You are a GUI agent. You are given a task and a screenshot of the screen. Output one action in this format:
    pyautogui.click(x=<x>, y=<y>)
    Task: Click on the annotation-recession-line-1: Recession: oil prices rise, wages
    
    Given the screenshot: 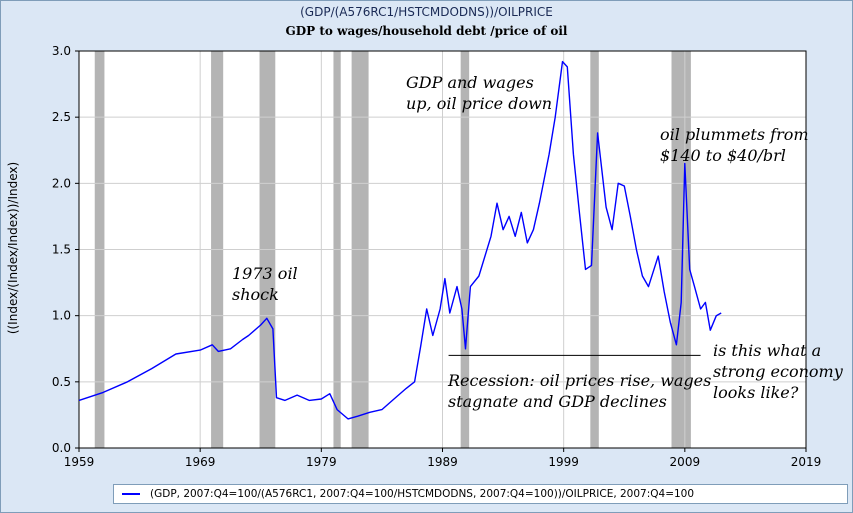 What is the action you would take?
    pyautogui.click(x=580, y=380)
    